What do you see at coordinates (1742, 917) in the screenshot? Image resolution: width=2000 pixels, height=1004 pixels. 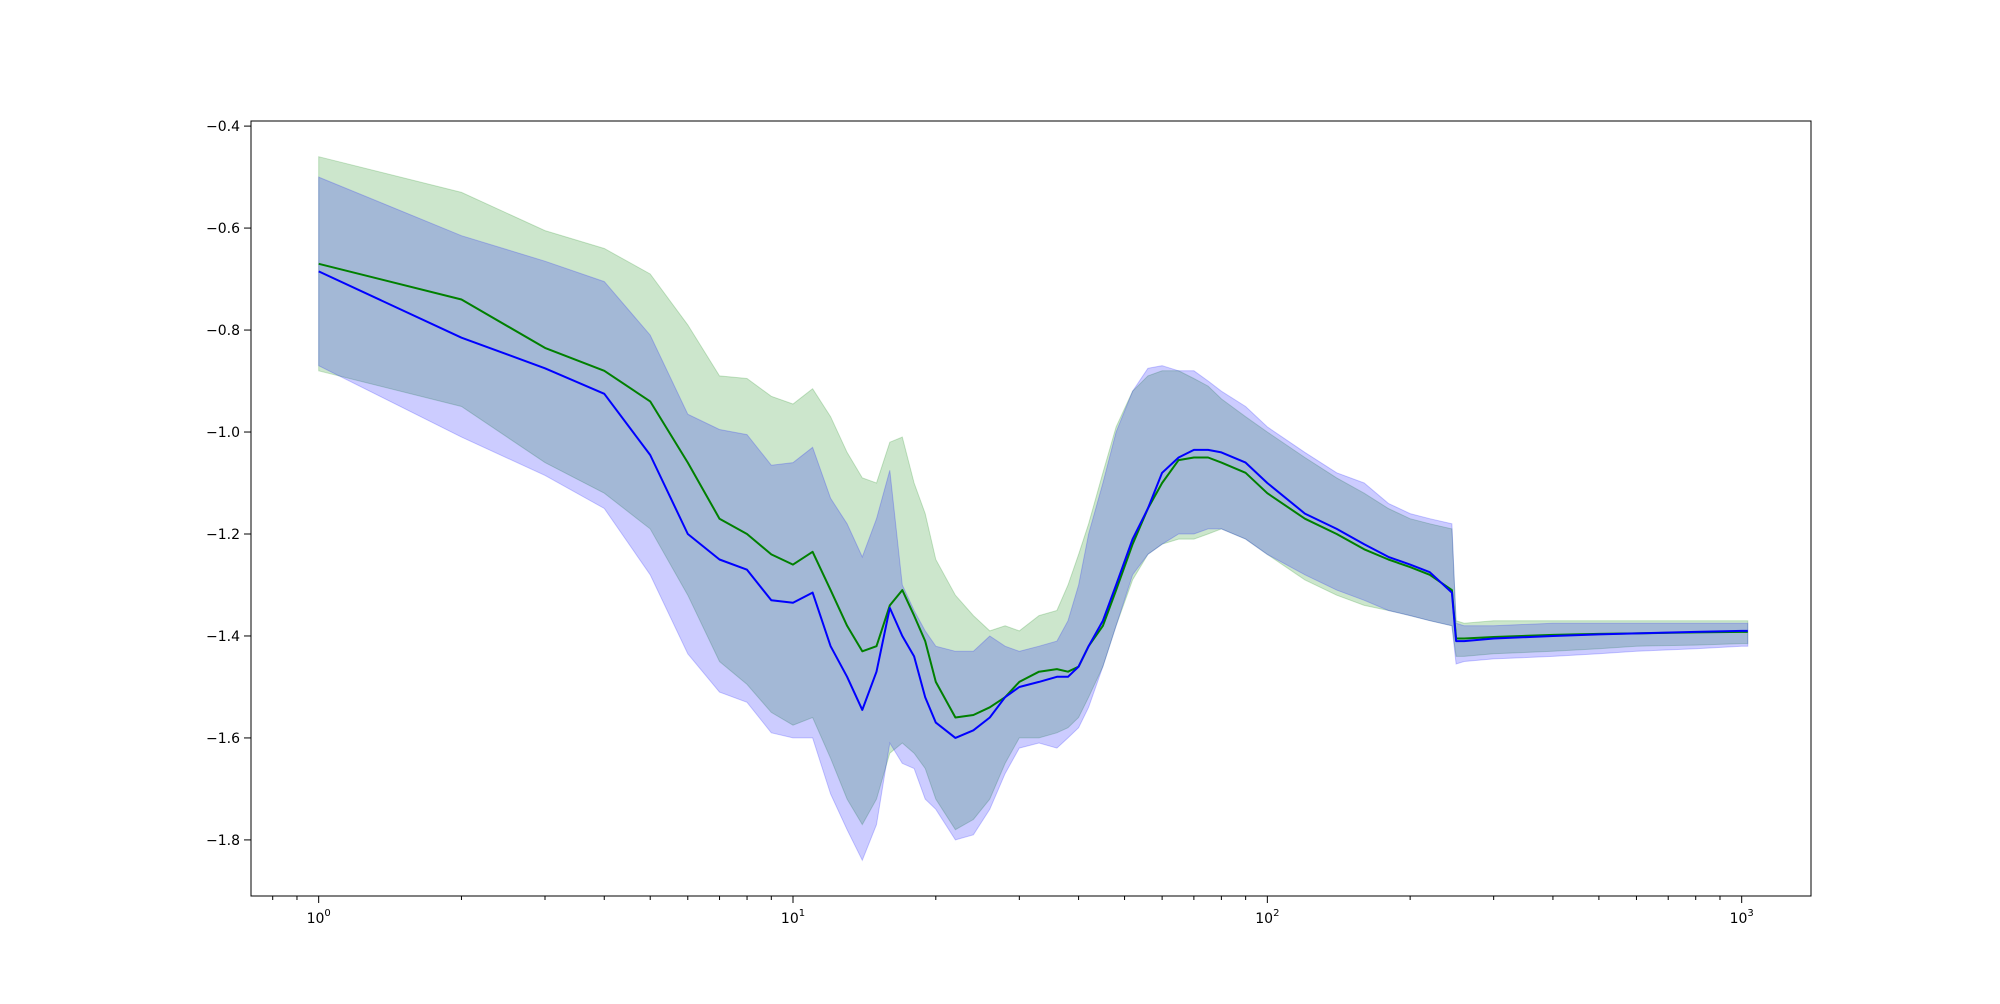 I see `x-tick-label: 10³` at bounding box center [1742, 917].